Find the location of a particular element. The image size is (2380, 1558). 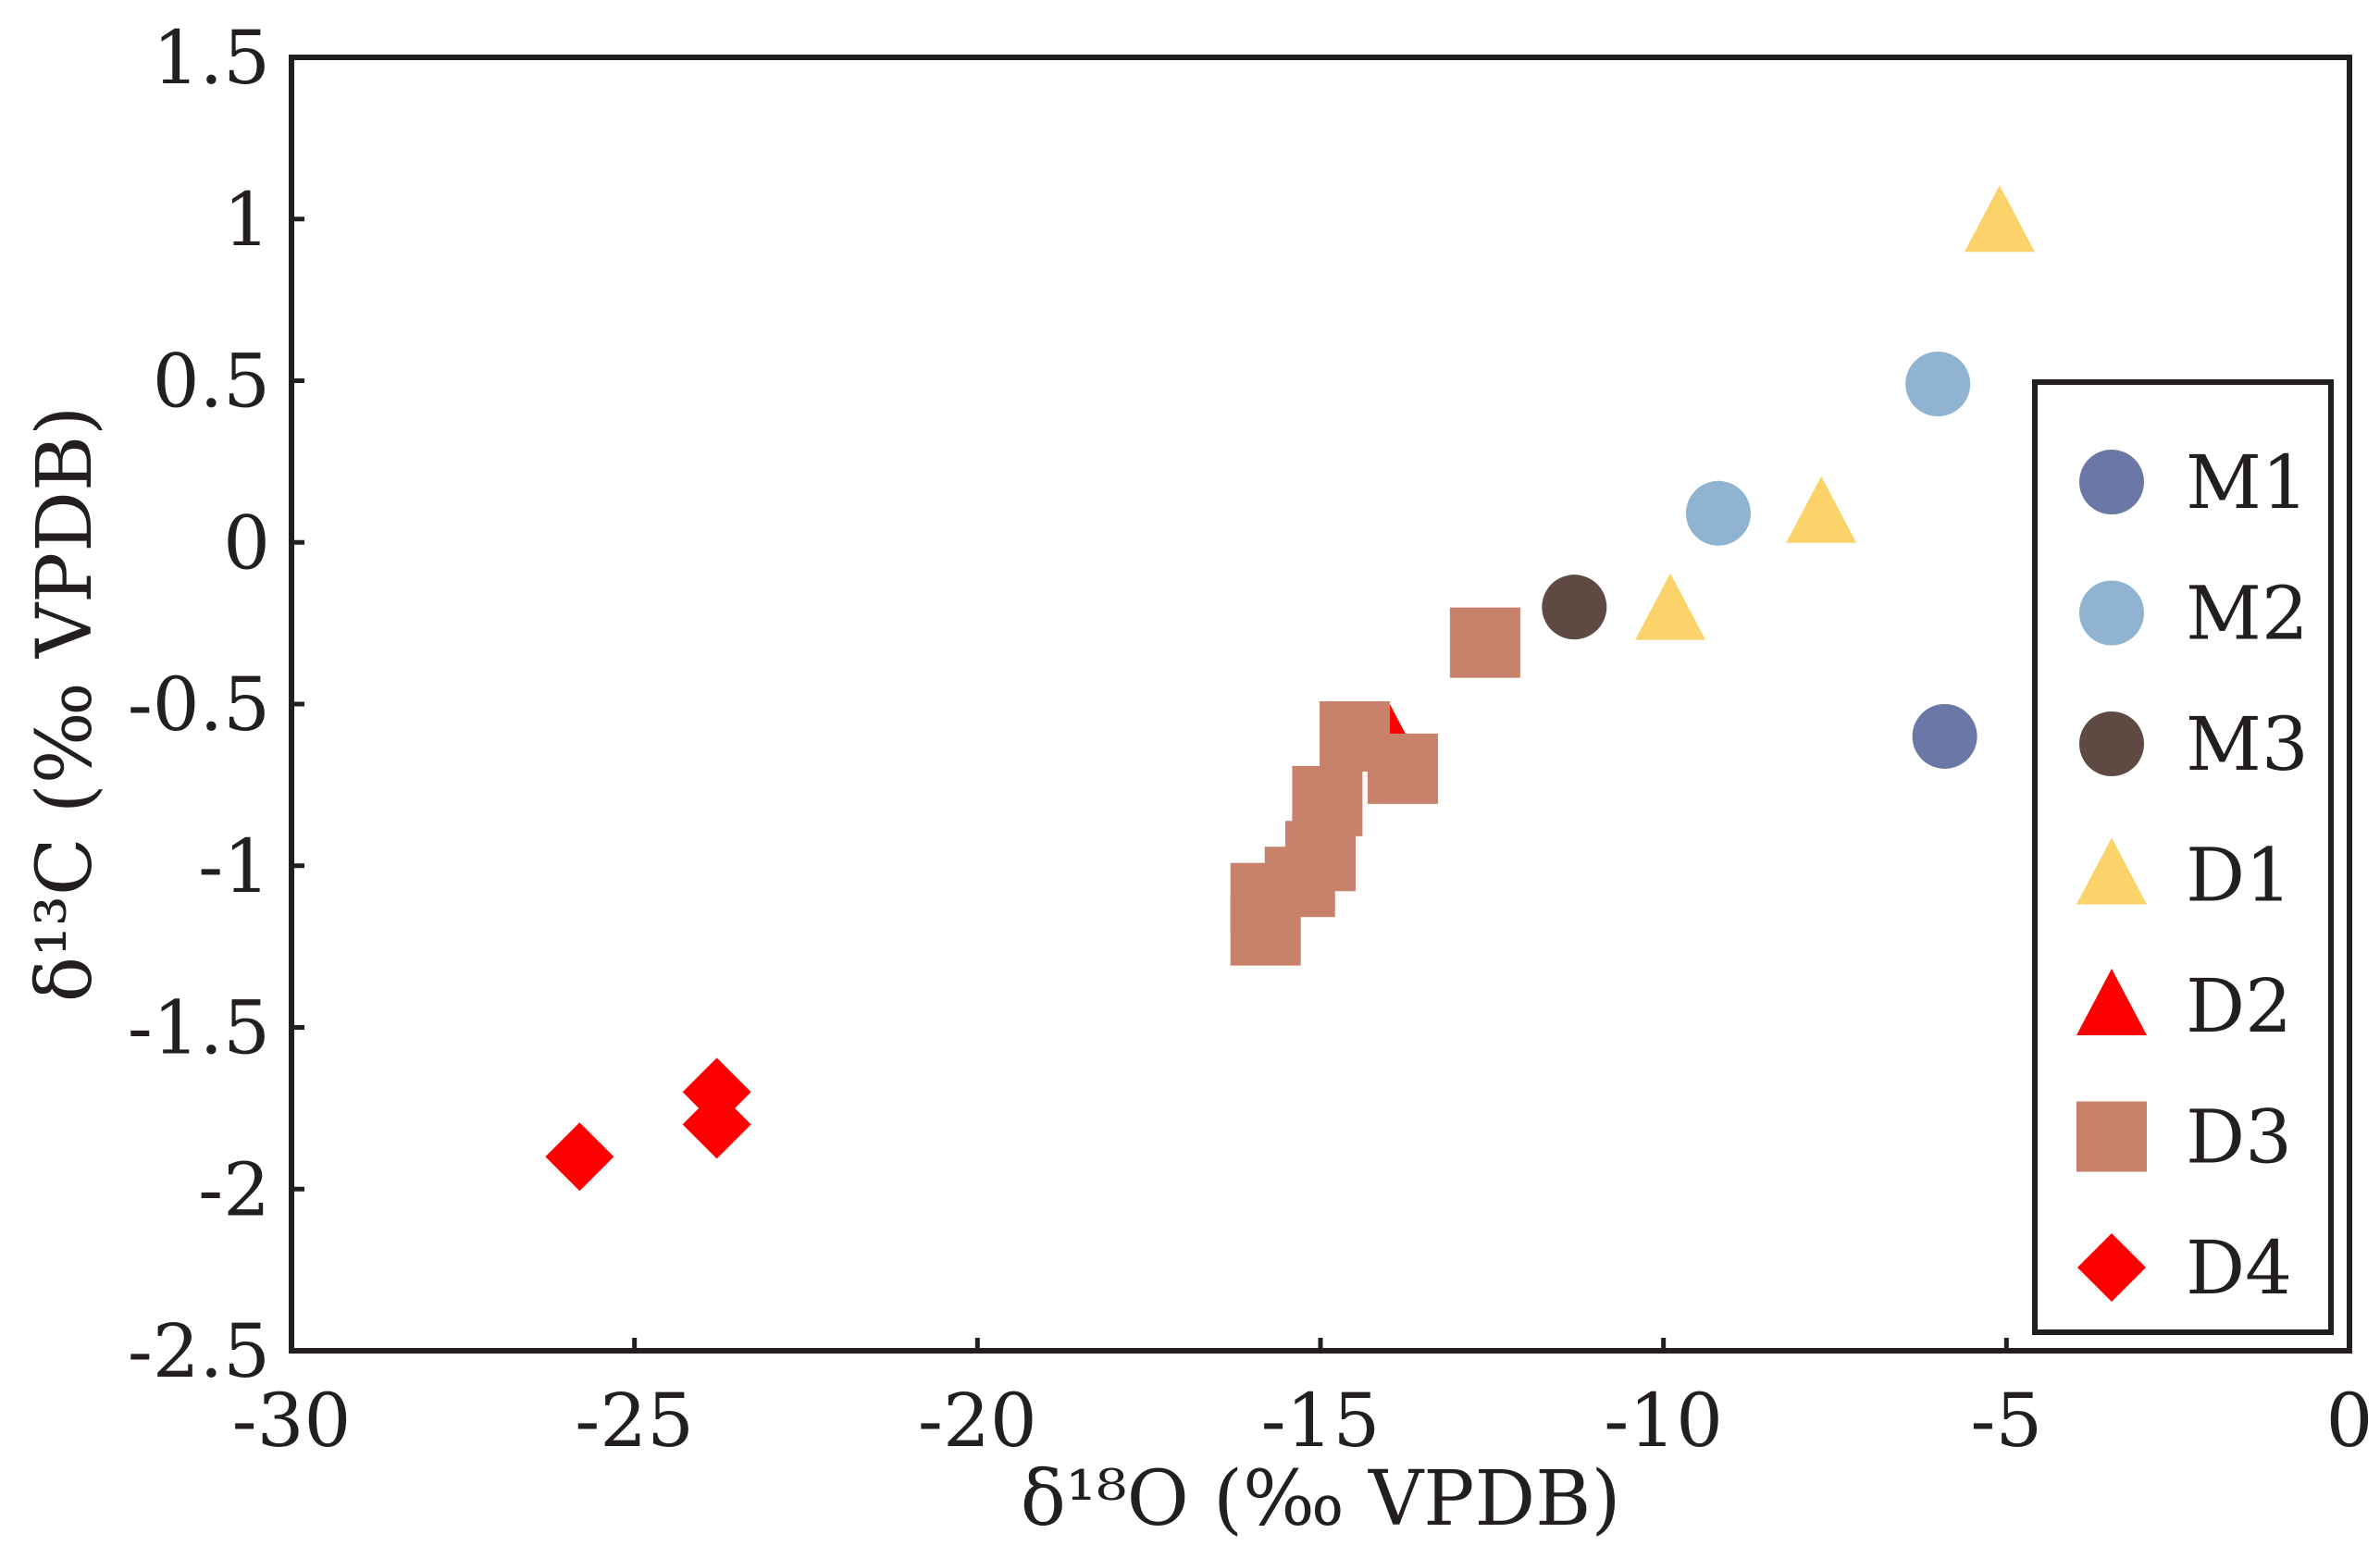

y-tick-label: -1 is located at coordinates (234, 866).